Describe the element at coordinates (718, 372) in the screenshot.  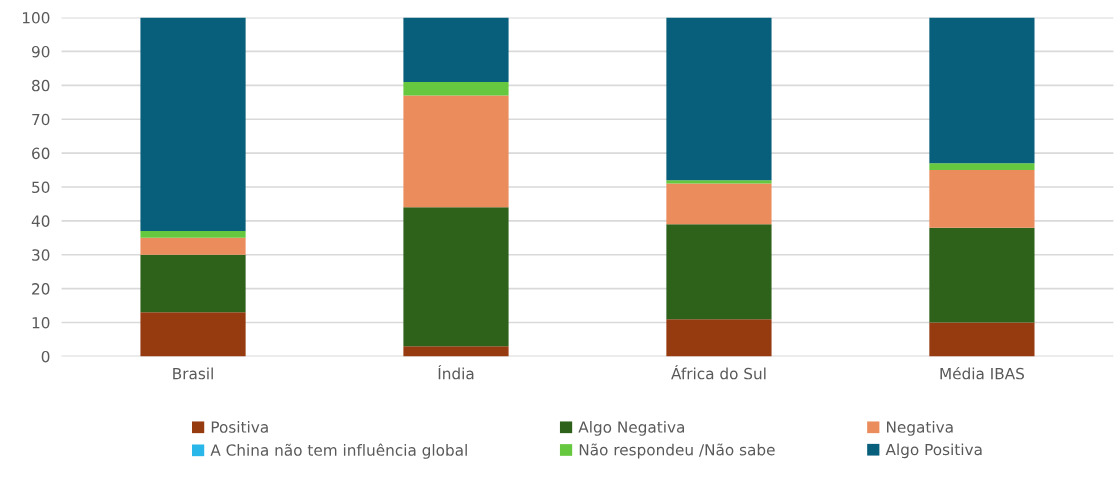
I see `x-tick-label: África do Sul` at that location.